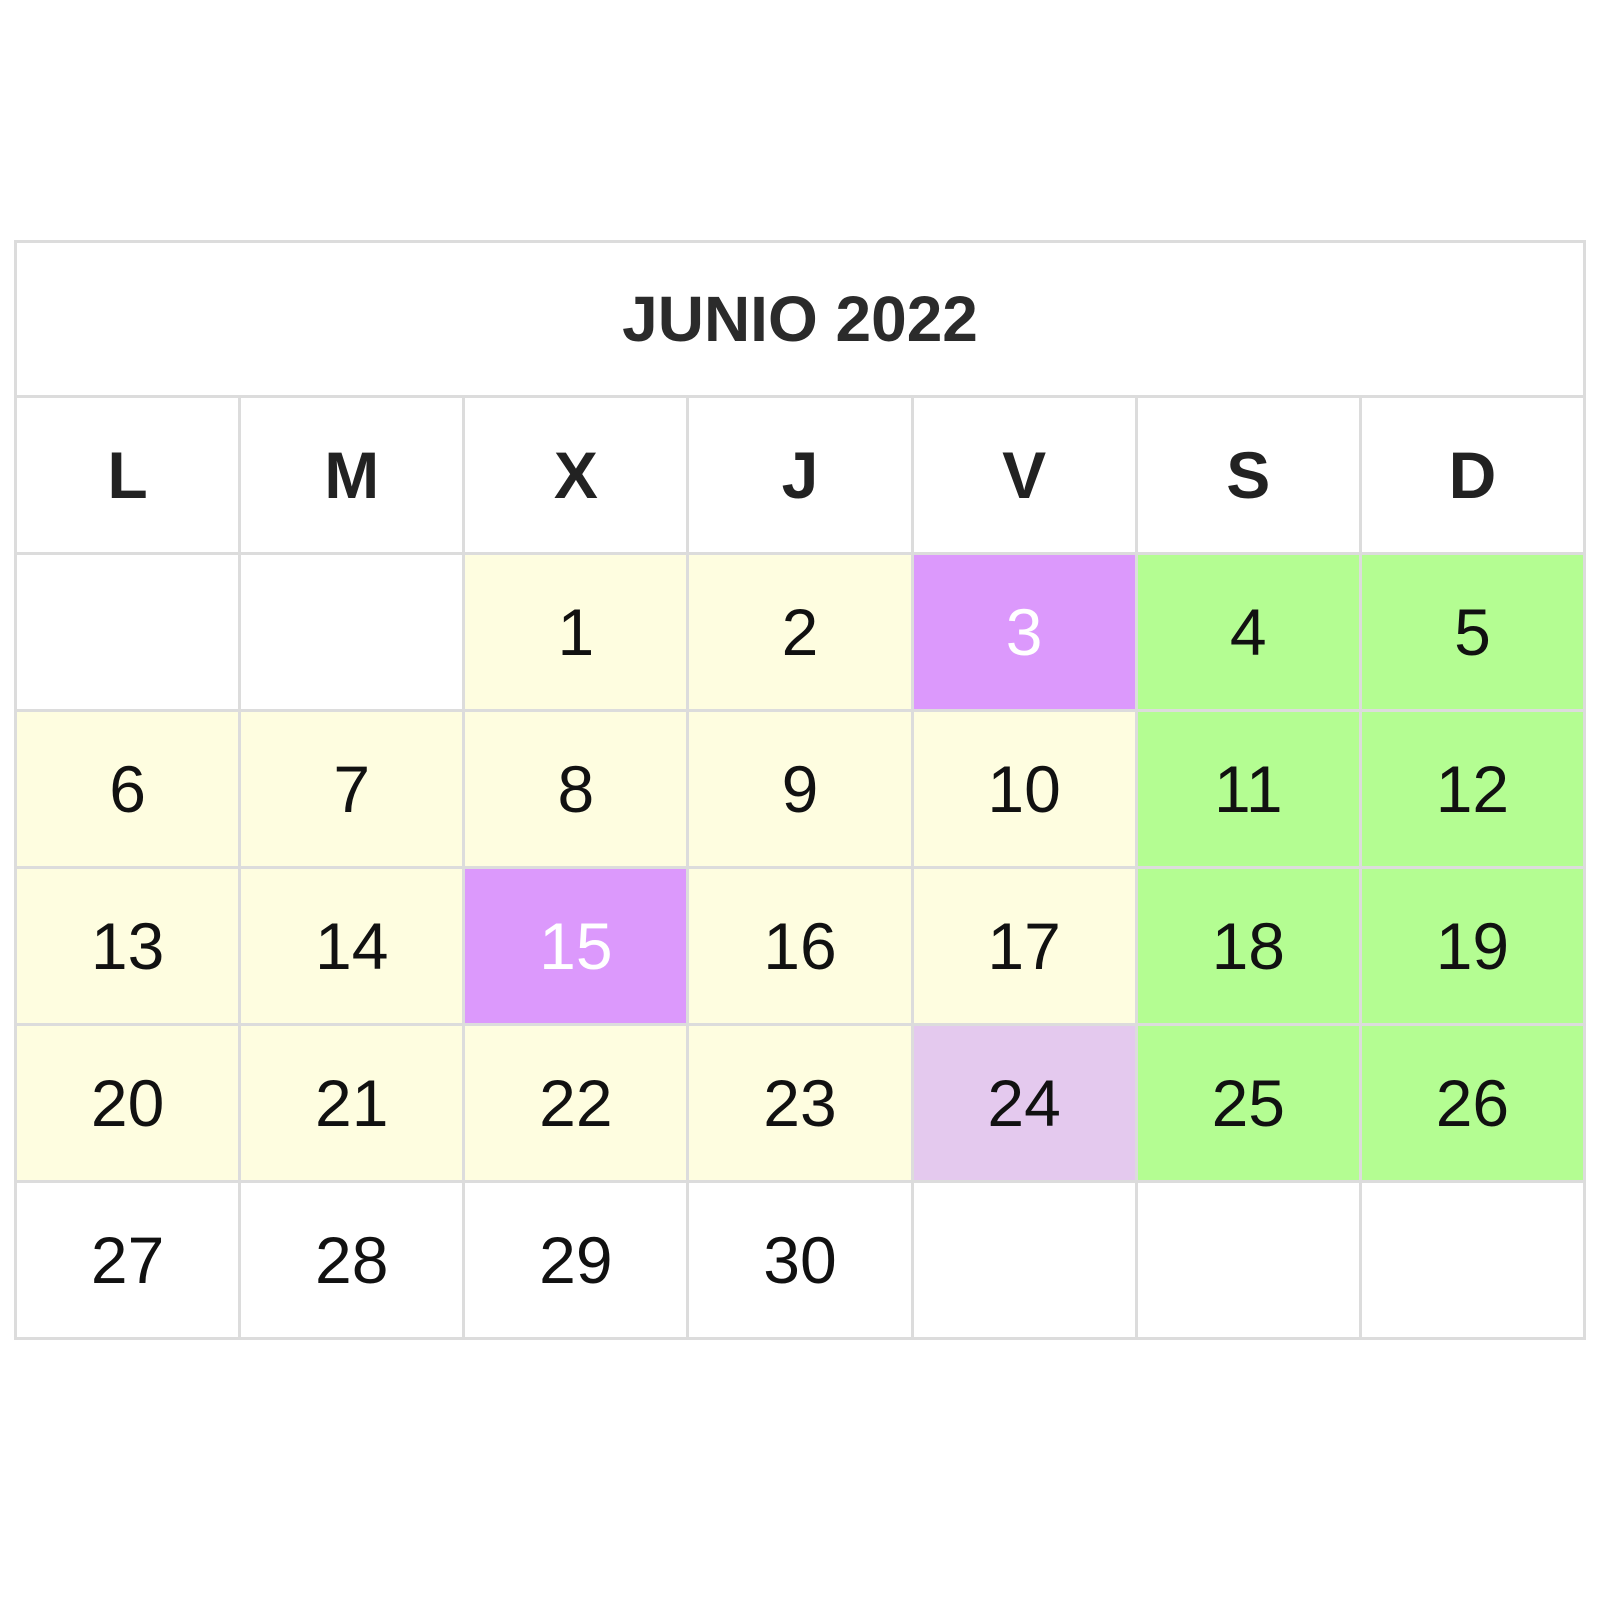 Image resolution: width=1600 pixels, height=1600 pixels. I want to click on weekday-header-4: V, so click(1024, 475).